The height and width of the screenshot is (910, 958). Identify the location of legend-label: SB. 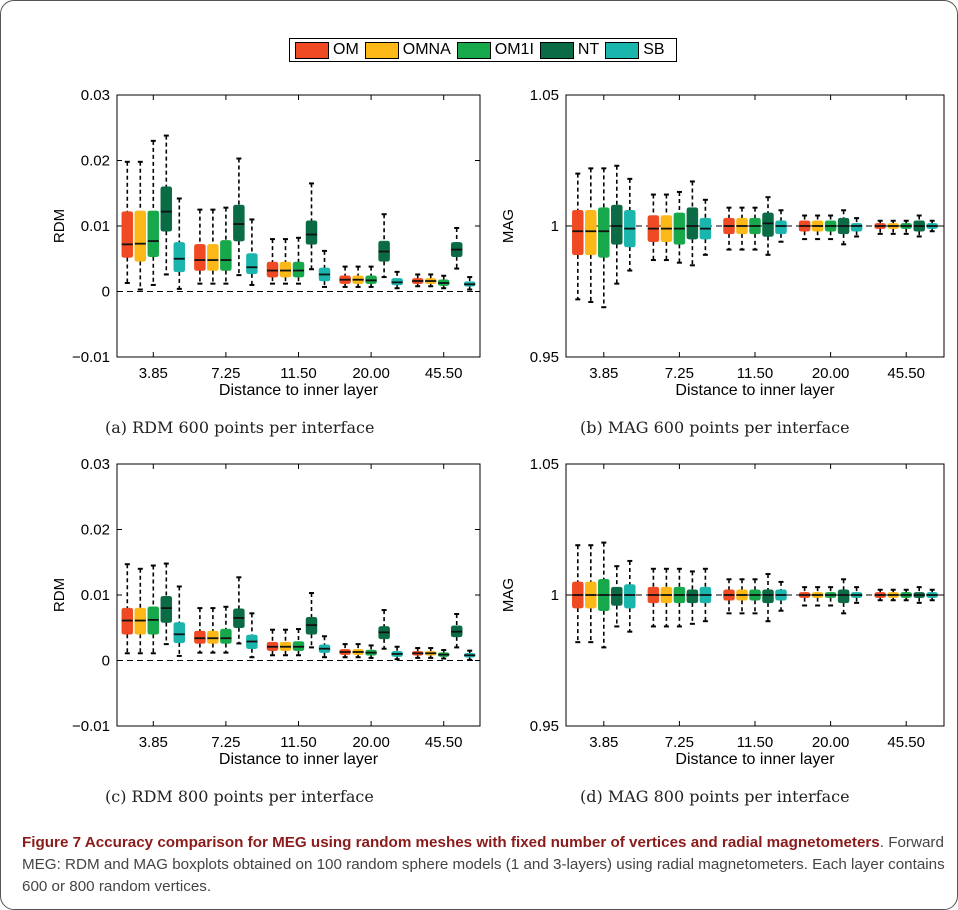
(654, 49).